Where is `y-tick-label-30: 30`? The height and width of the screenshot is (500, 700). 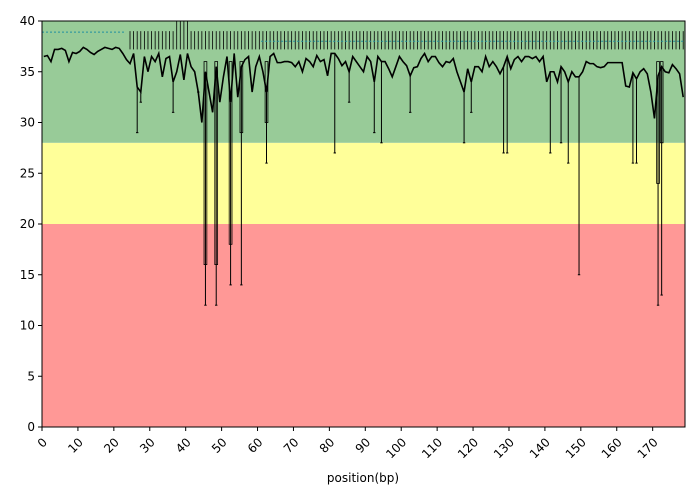
y-tick-label-30: 30 is located at coordinates (27, 123).